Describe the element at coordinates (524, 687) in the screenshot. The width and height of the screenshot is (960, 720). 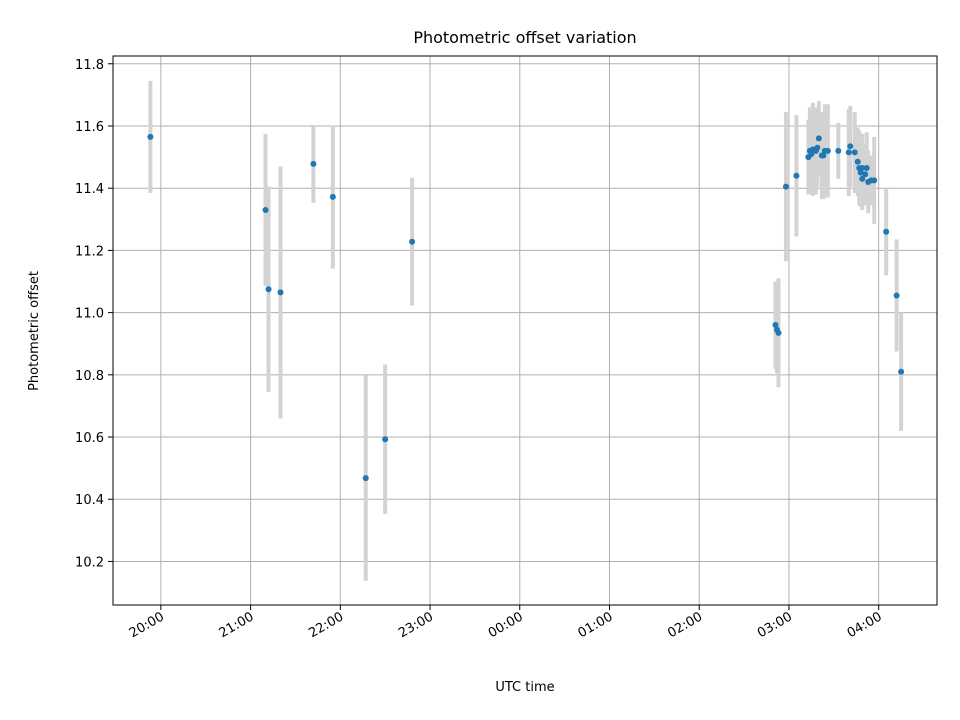
I see `x-axis-label: UTC time` at that location.